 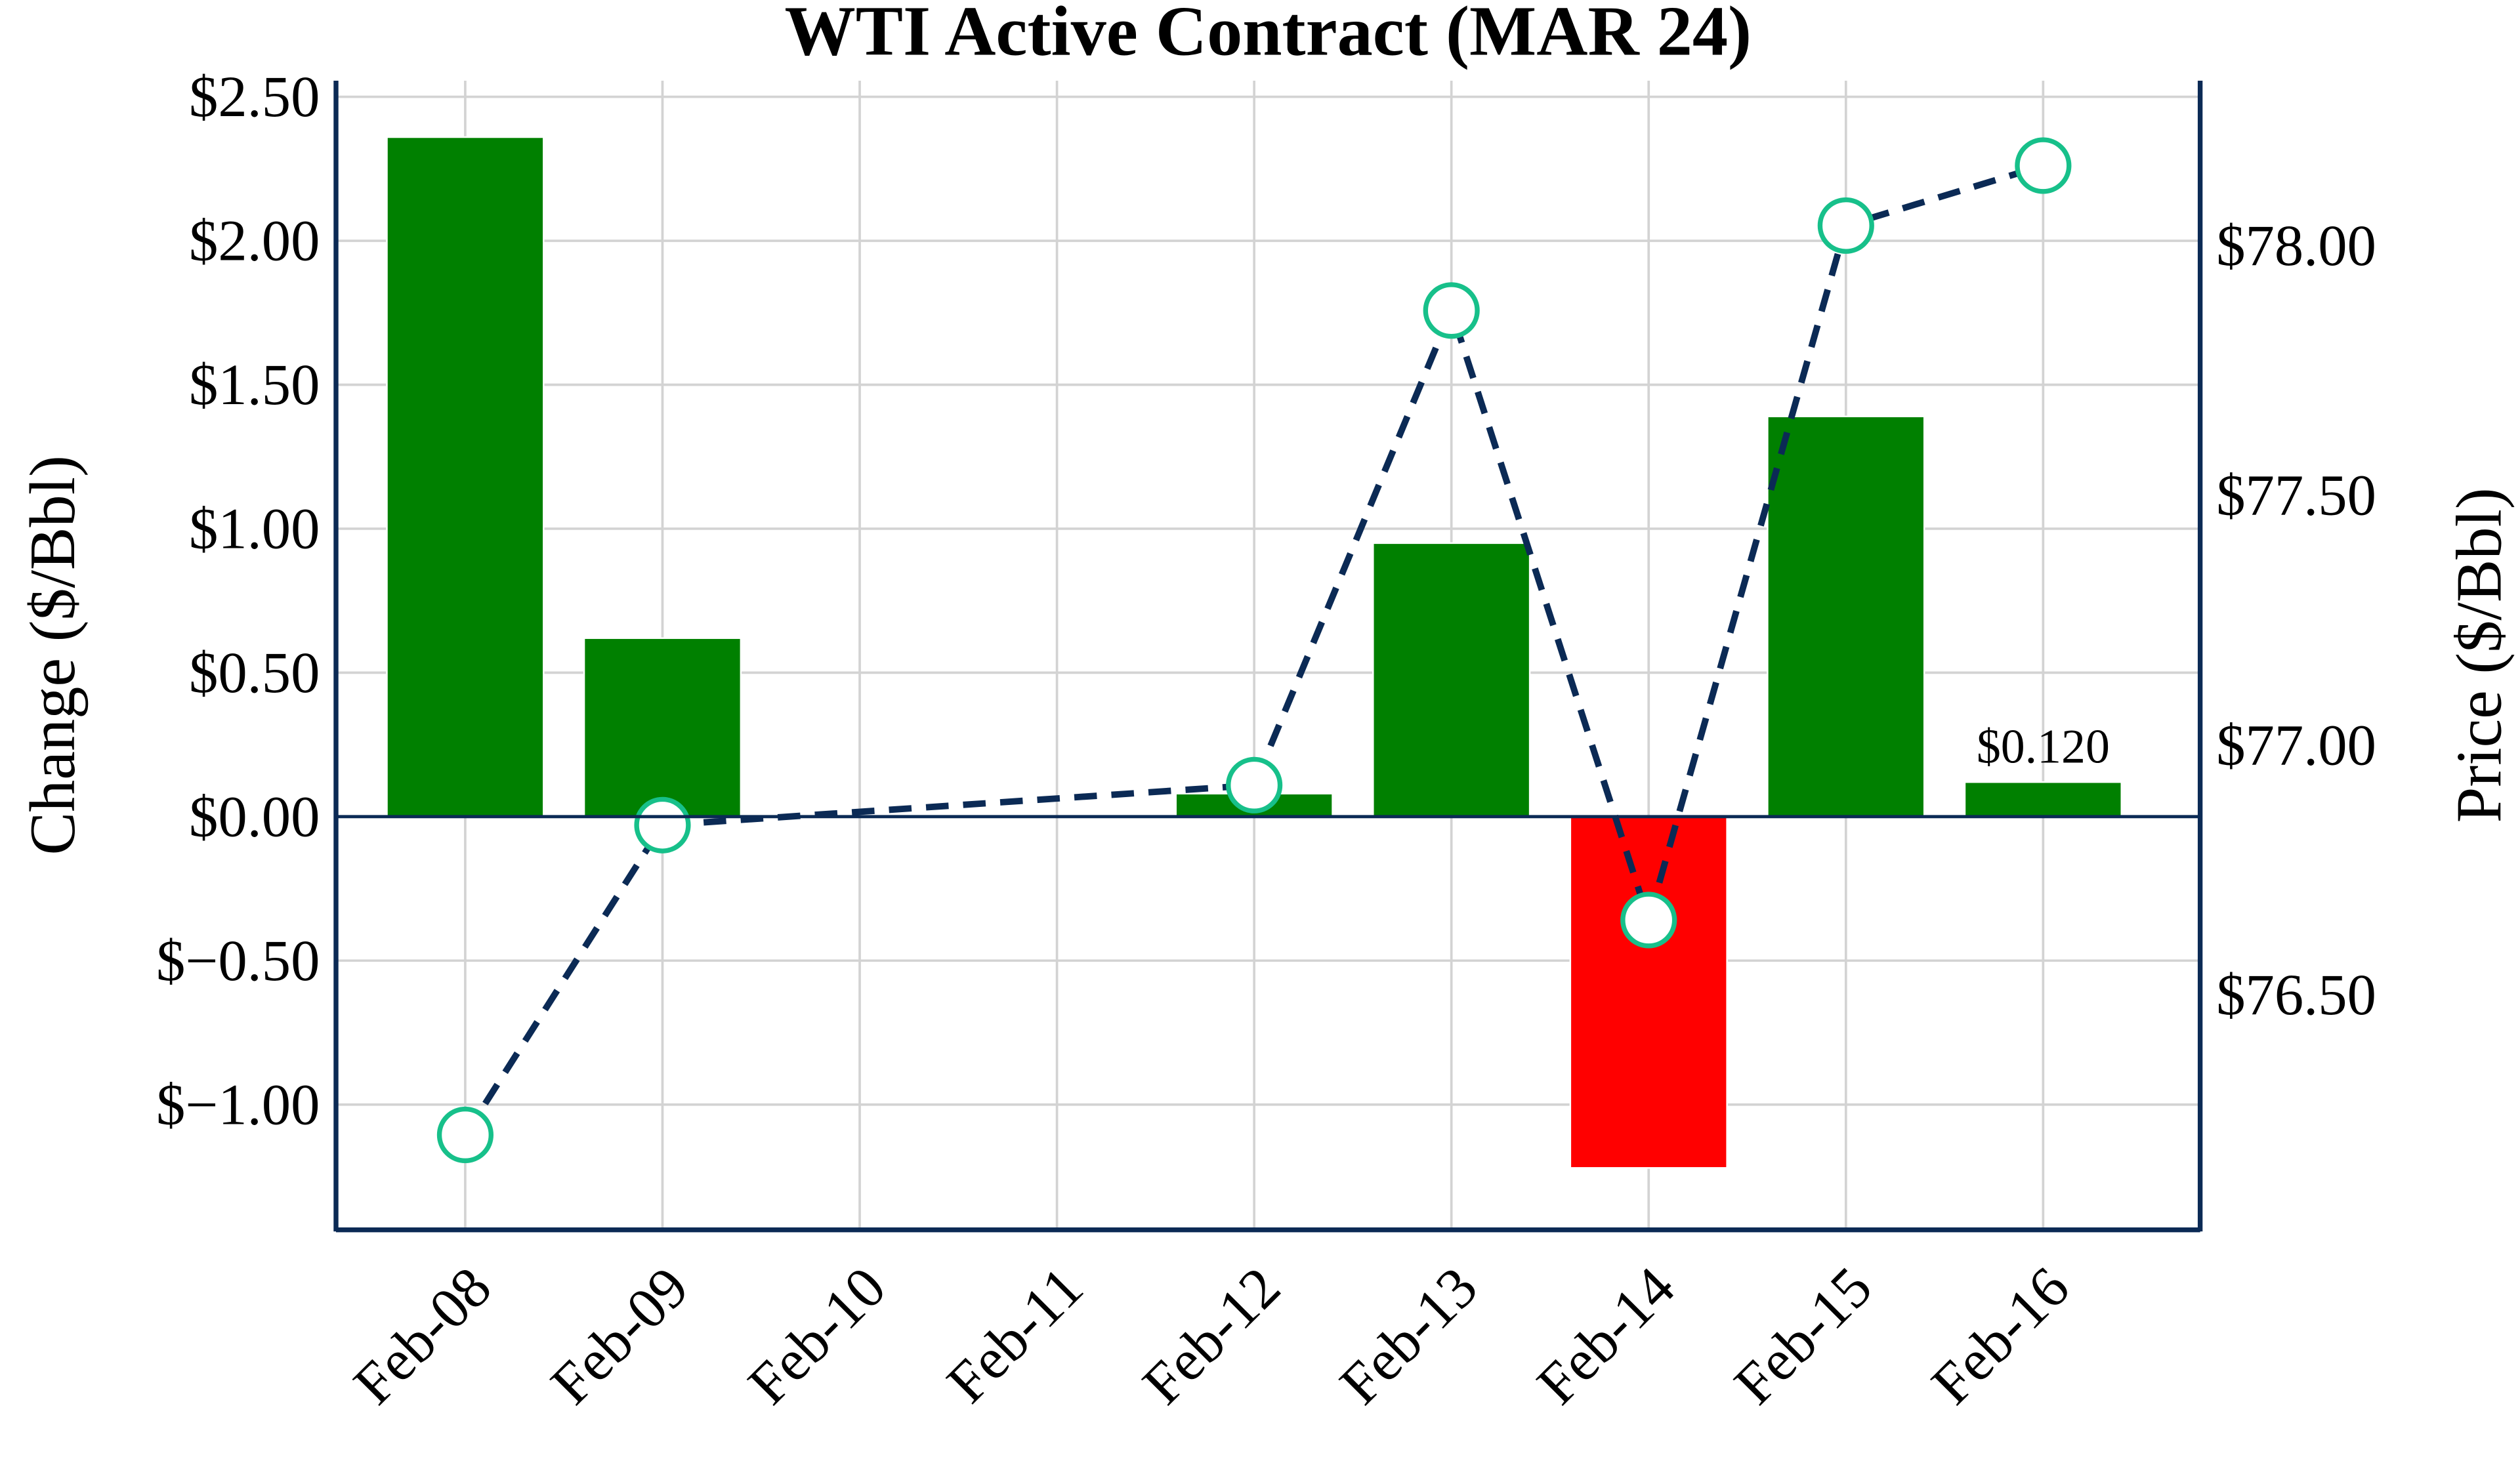 What do you see at coordinates (2001, 1336) in the screenshot?
I see `x-tick-label: Feb-16` at bounding box center [2001, 1336].